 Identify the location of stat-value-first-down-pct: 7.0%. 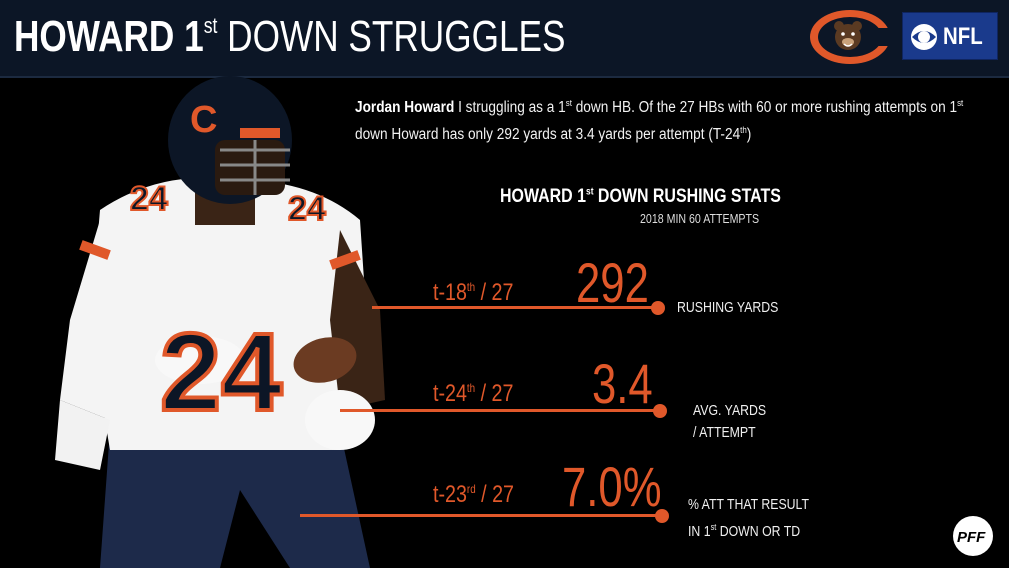
(612, 486).